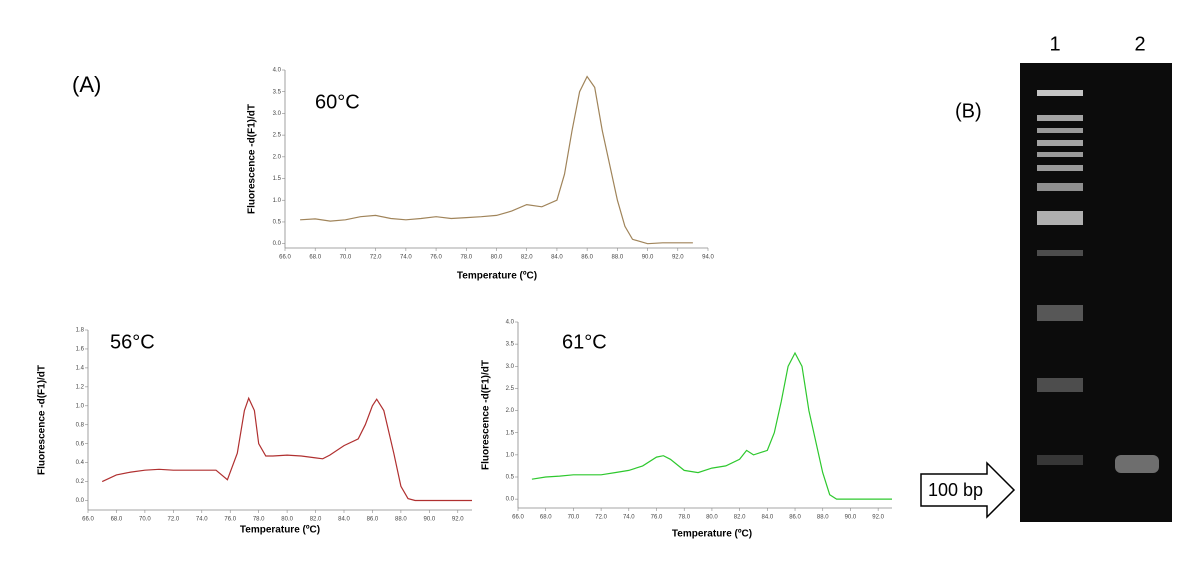  I want to click on y-tick-label: 0.8, so click(80, 425).